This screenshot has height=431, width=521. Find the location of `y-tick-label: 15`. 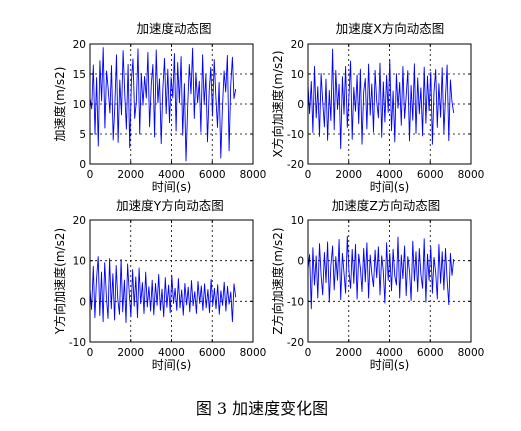

y-tick-label: 15 is located at coordinates (79, 75).